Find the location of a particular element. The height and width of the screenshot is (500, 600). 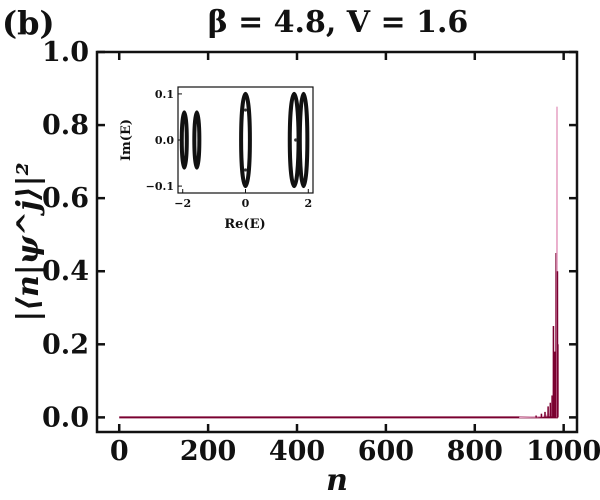

inset-y-label: Im(E) is located at coordinates (126, 140).